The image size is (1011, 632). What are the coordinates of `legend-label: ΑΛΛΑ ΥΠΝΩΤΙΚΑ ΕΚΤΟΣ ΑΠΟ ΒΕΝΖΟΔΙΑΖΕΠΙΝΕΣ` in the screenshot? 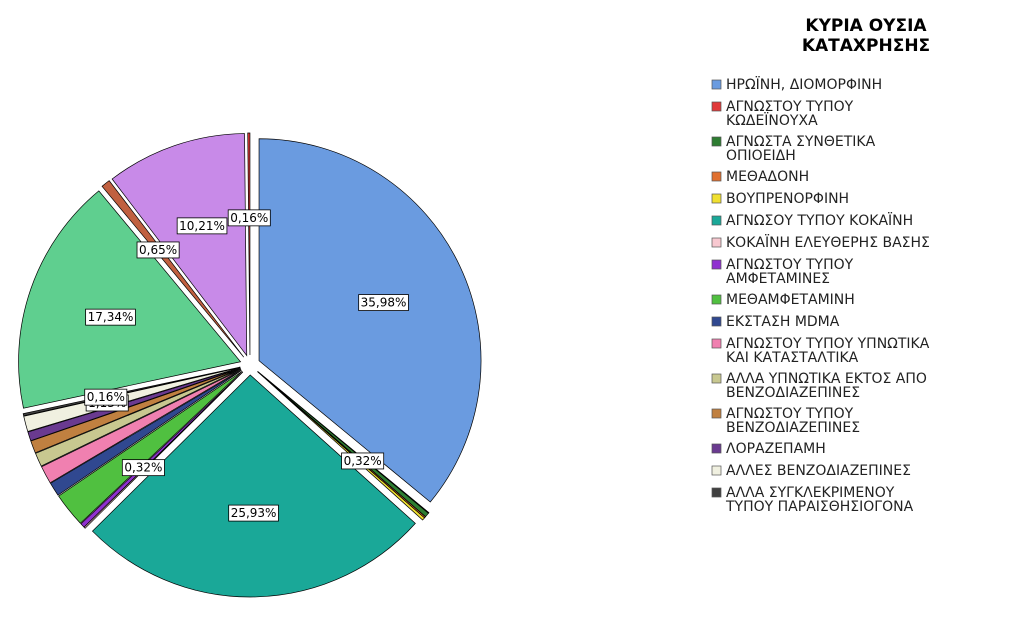 It's located at (826, 386).